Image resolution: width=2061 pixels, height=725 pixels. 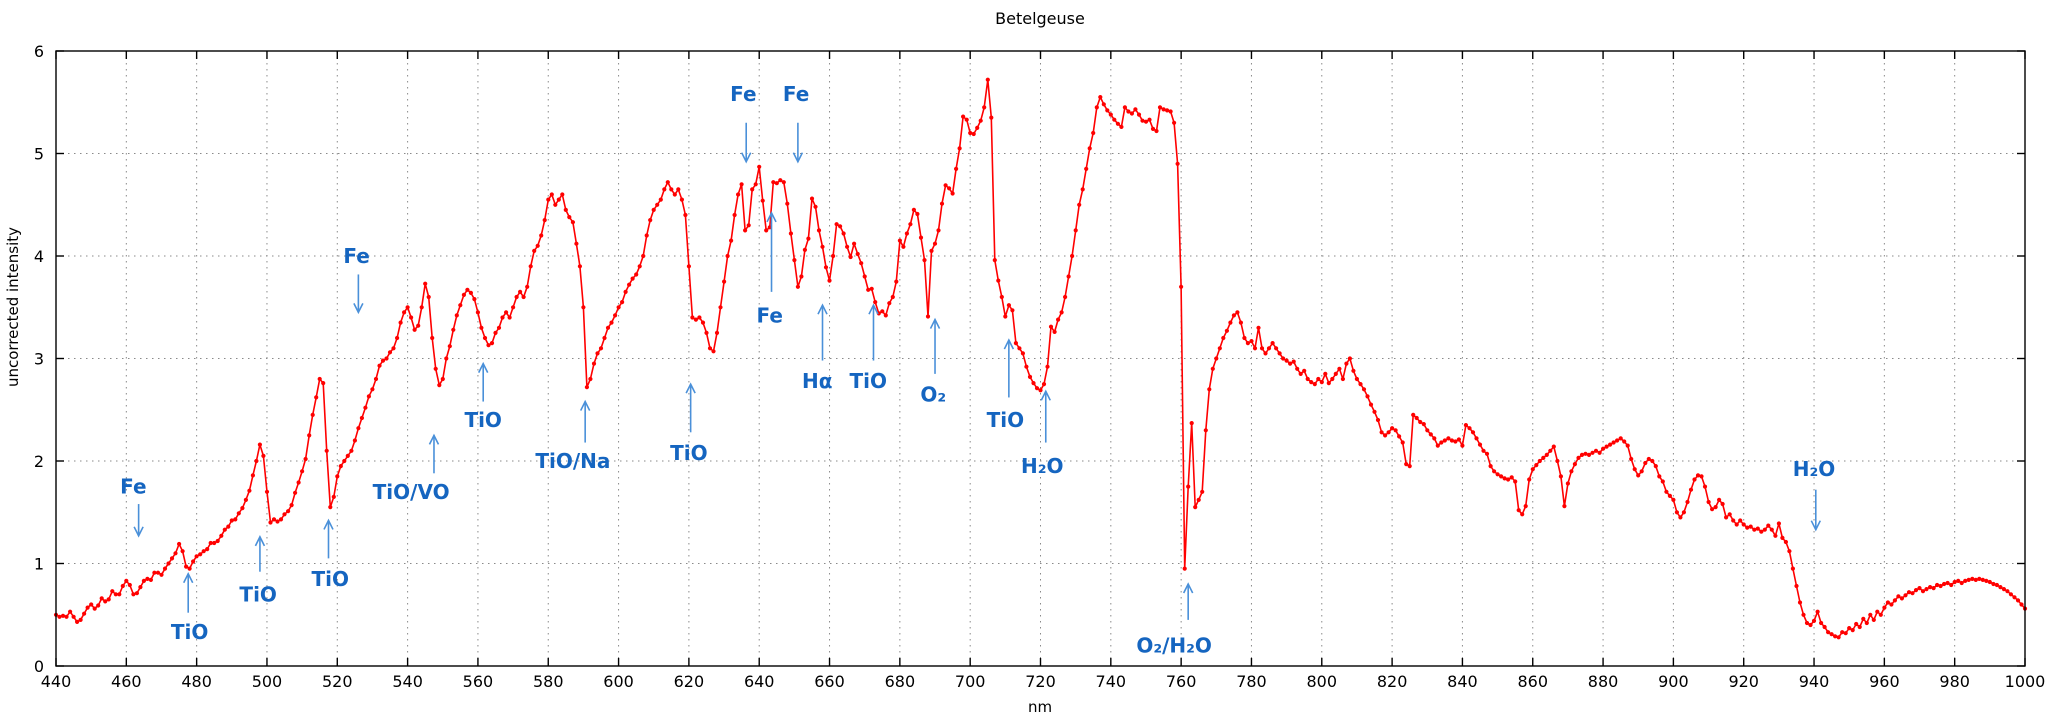 What do you see at coordinates (126, 681) in the screenshot?
I see `x-tick-label: 460` at bounding box center [126, 681].